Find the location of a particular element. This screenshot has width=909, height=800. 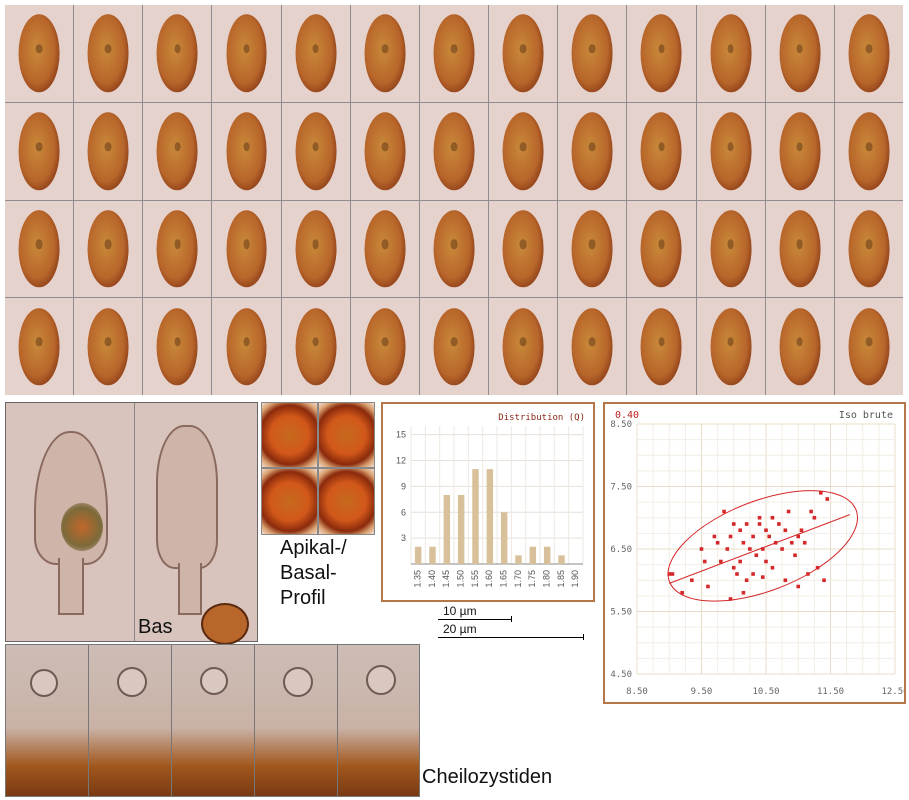

scatter-y-tick: 5.50 is located at coordinates (621, 613).